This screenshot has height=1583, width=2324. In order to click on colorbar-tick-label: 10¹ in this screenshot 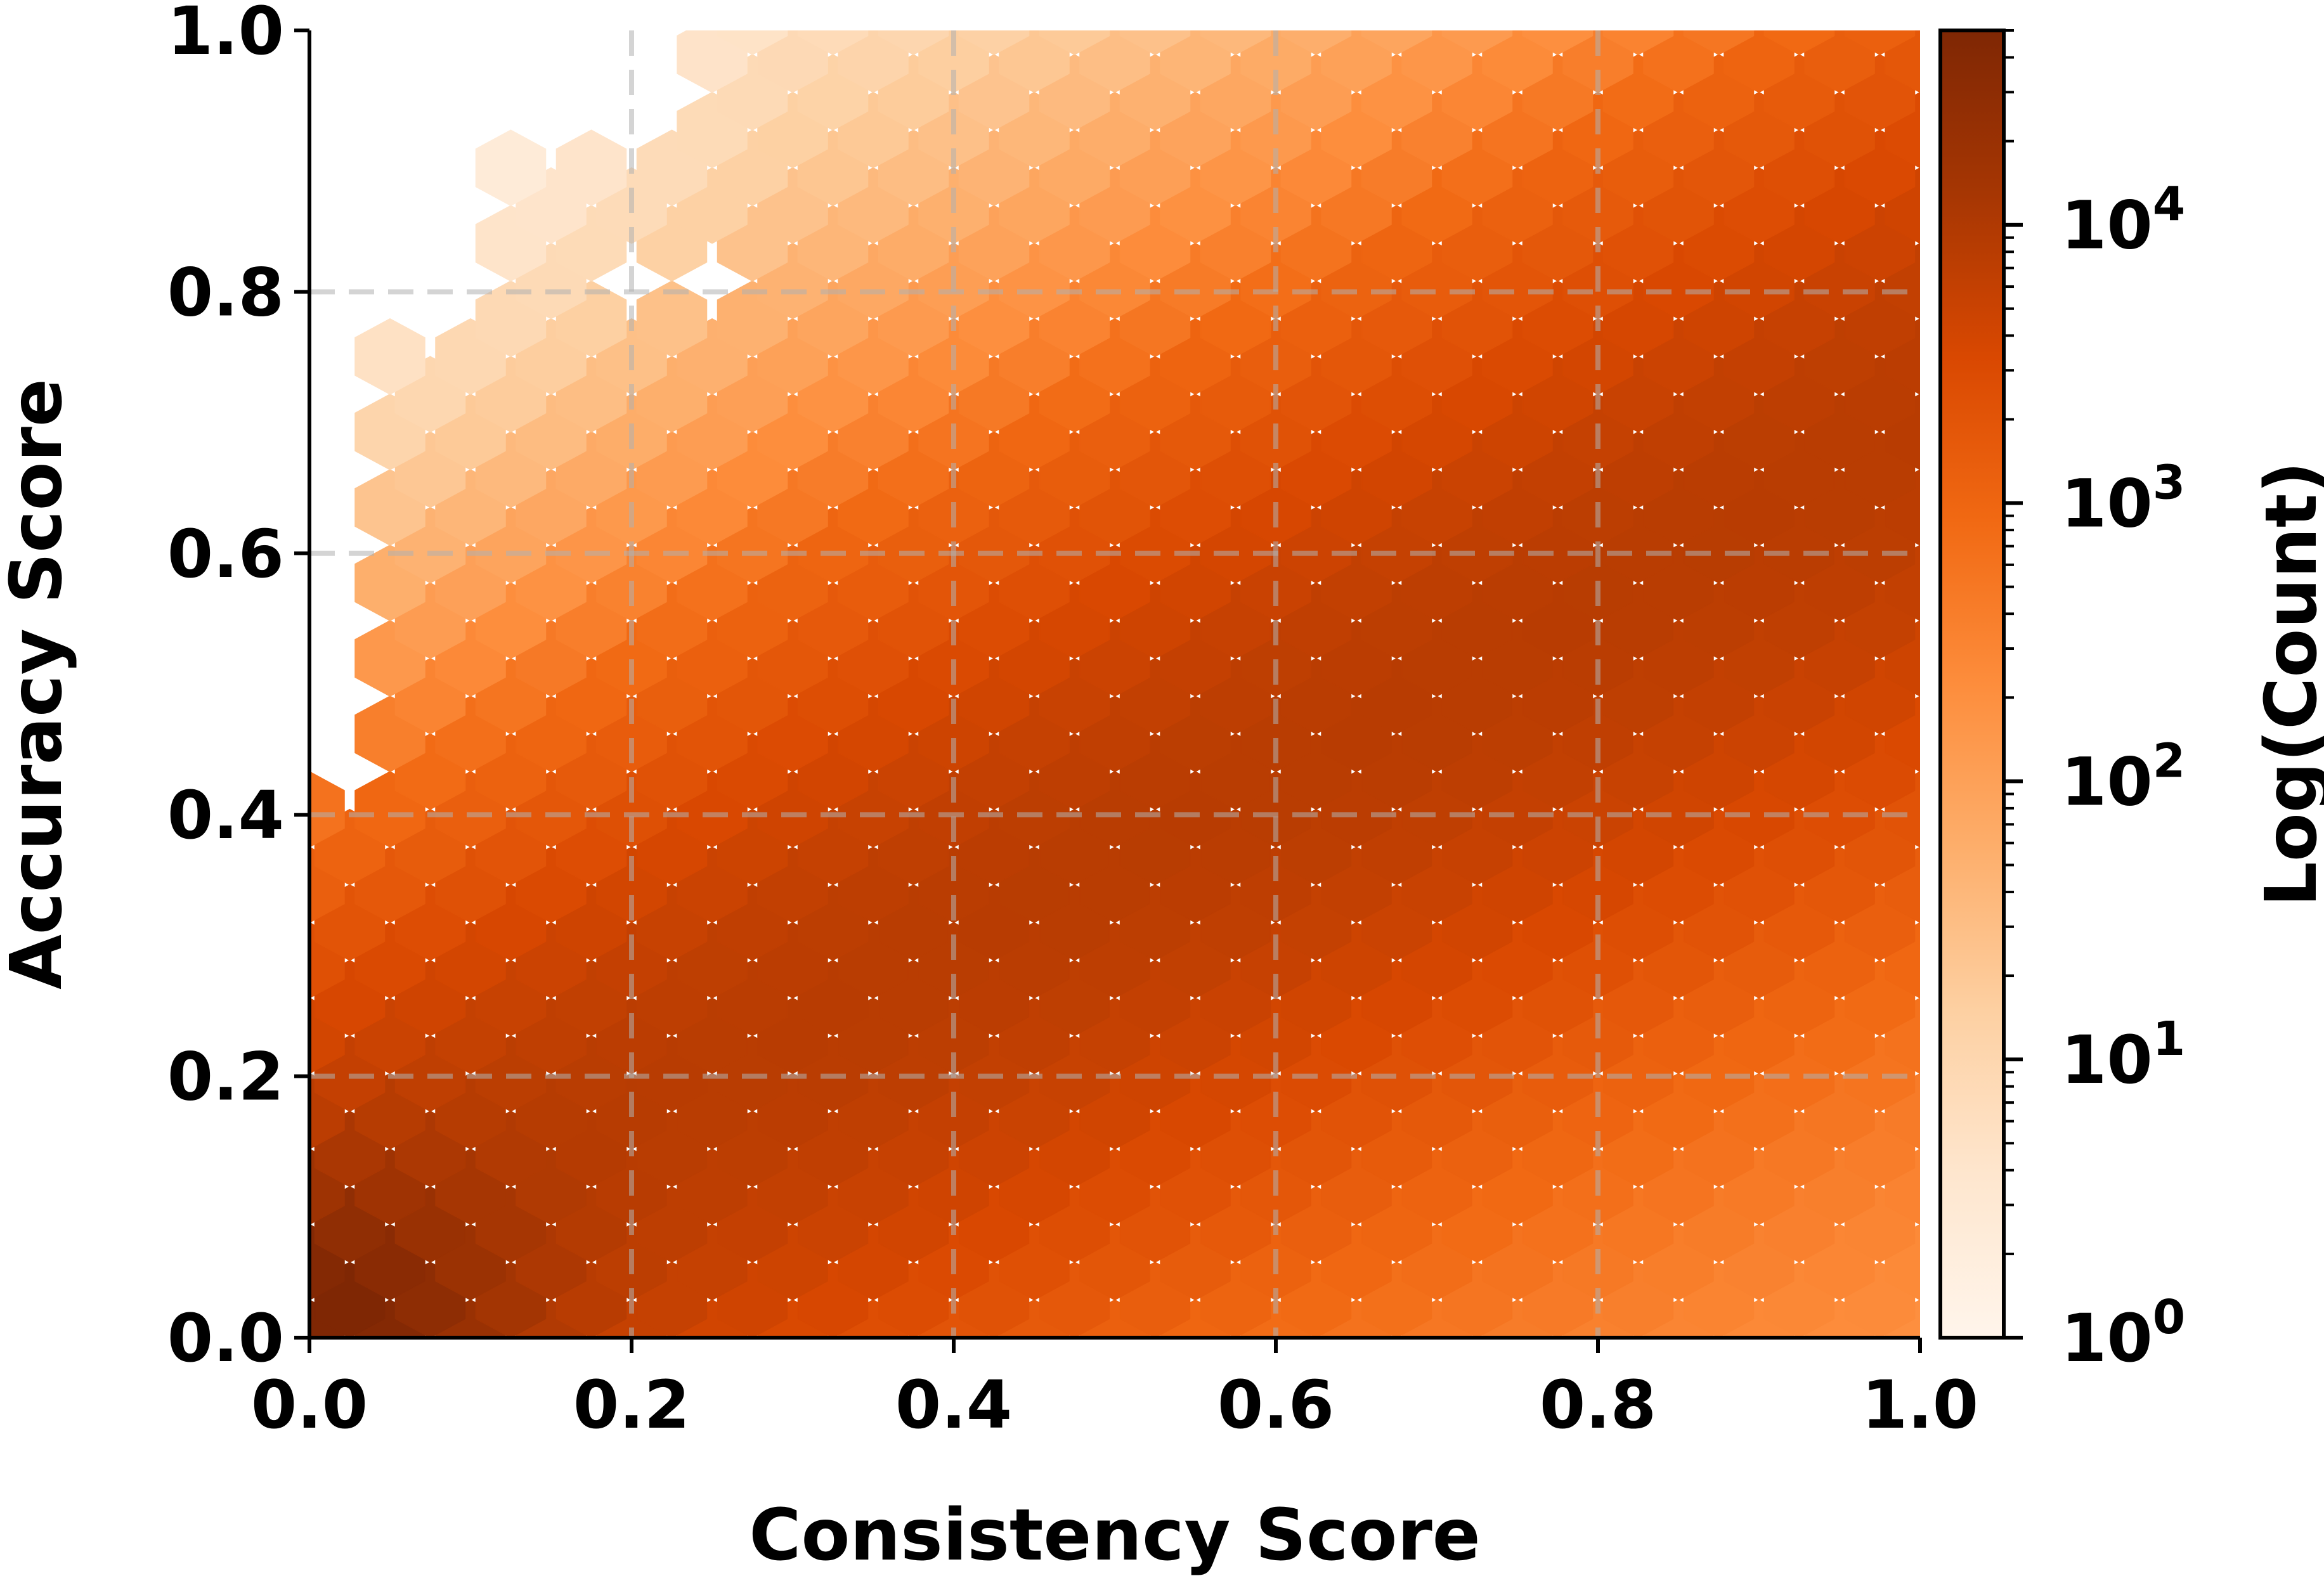, I will do `click(2123, 1055)`.